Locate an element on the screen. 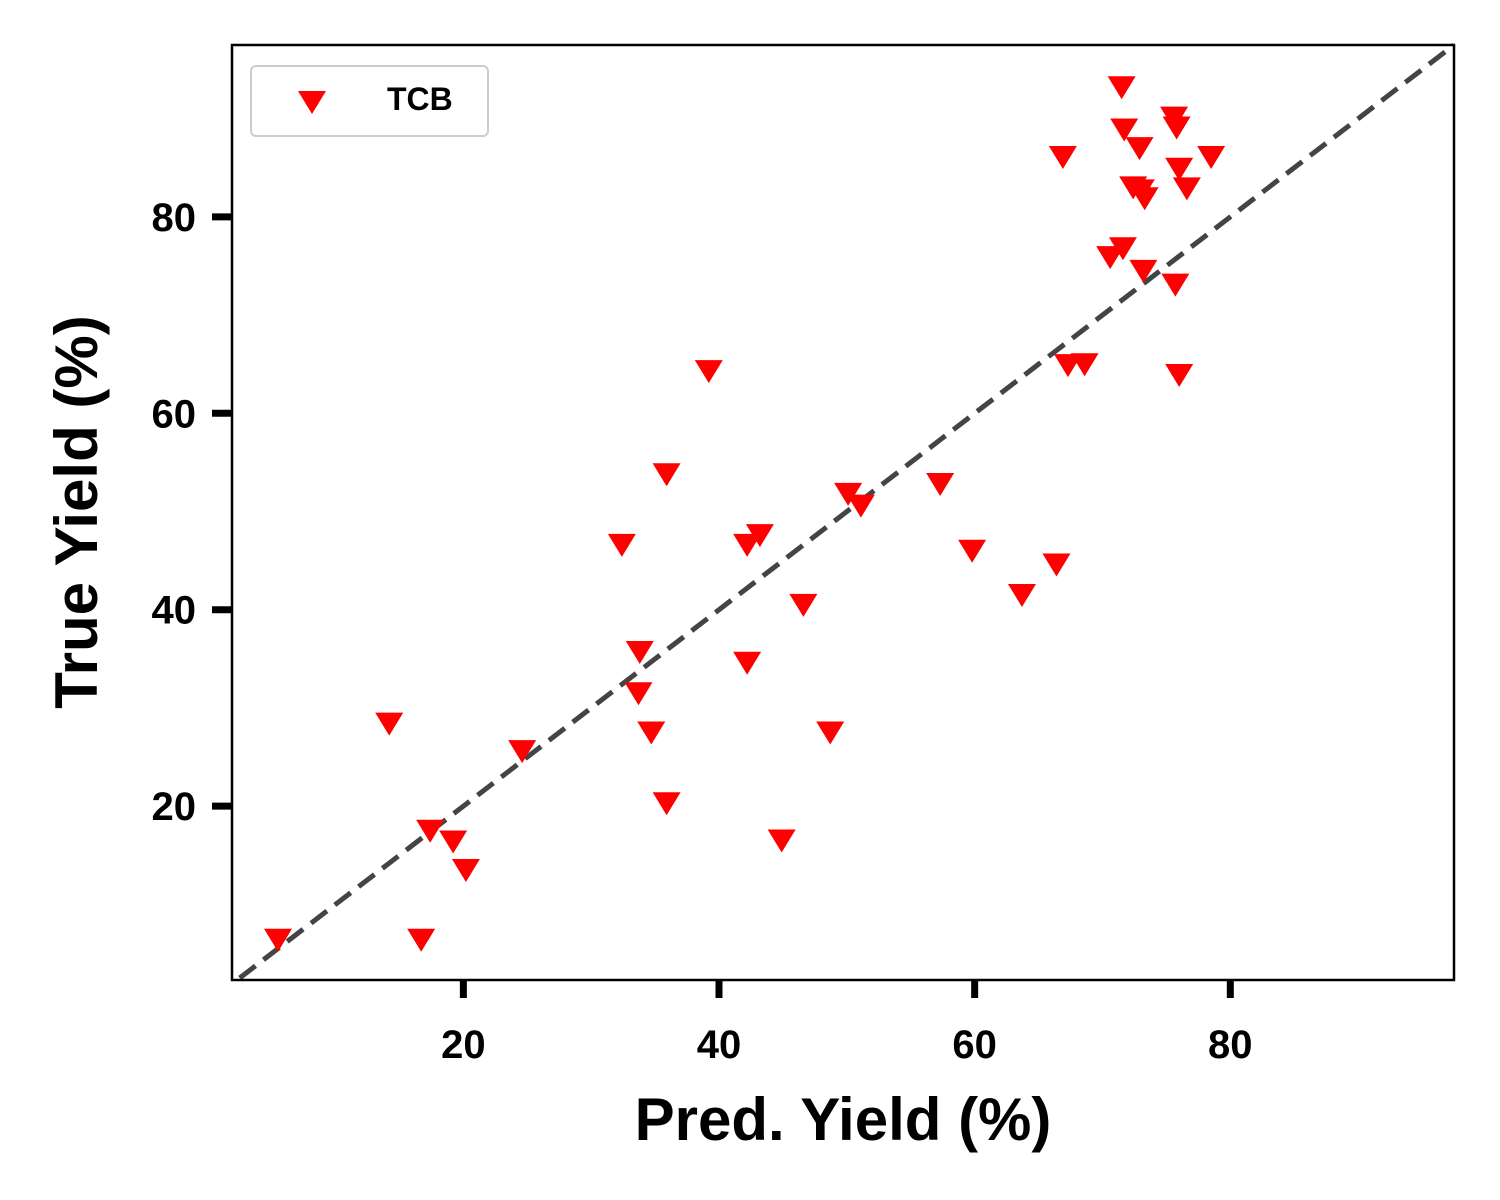 This screenshot has height=1200, width=1500. legend-box is located at coordinates (369, 101).